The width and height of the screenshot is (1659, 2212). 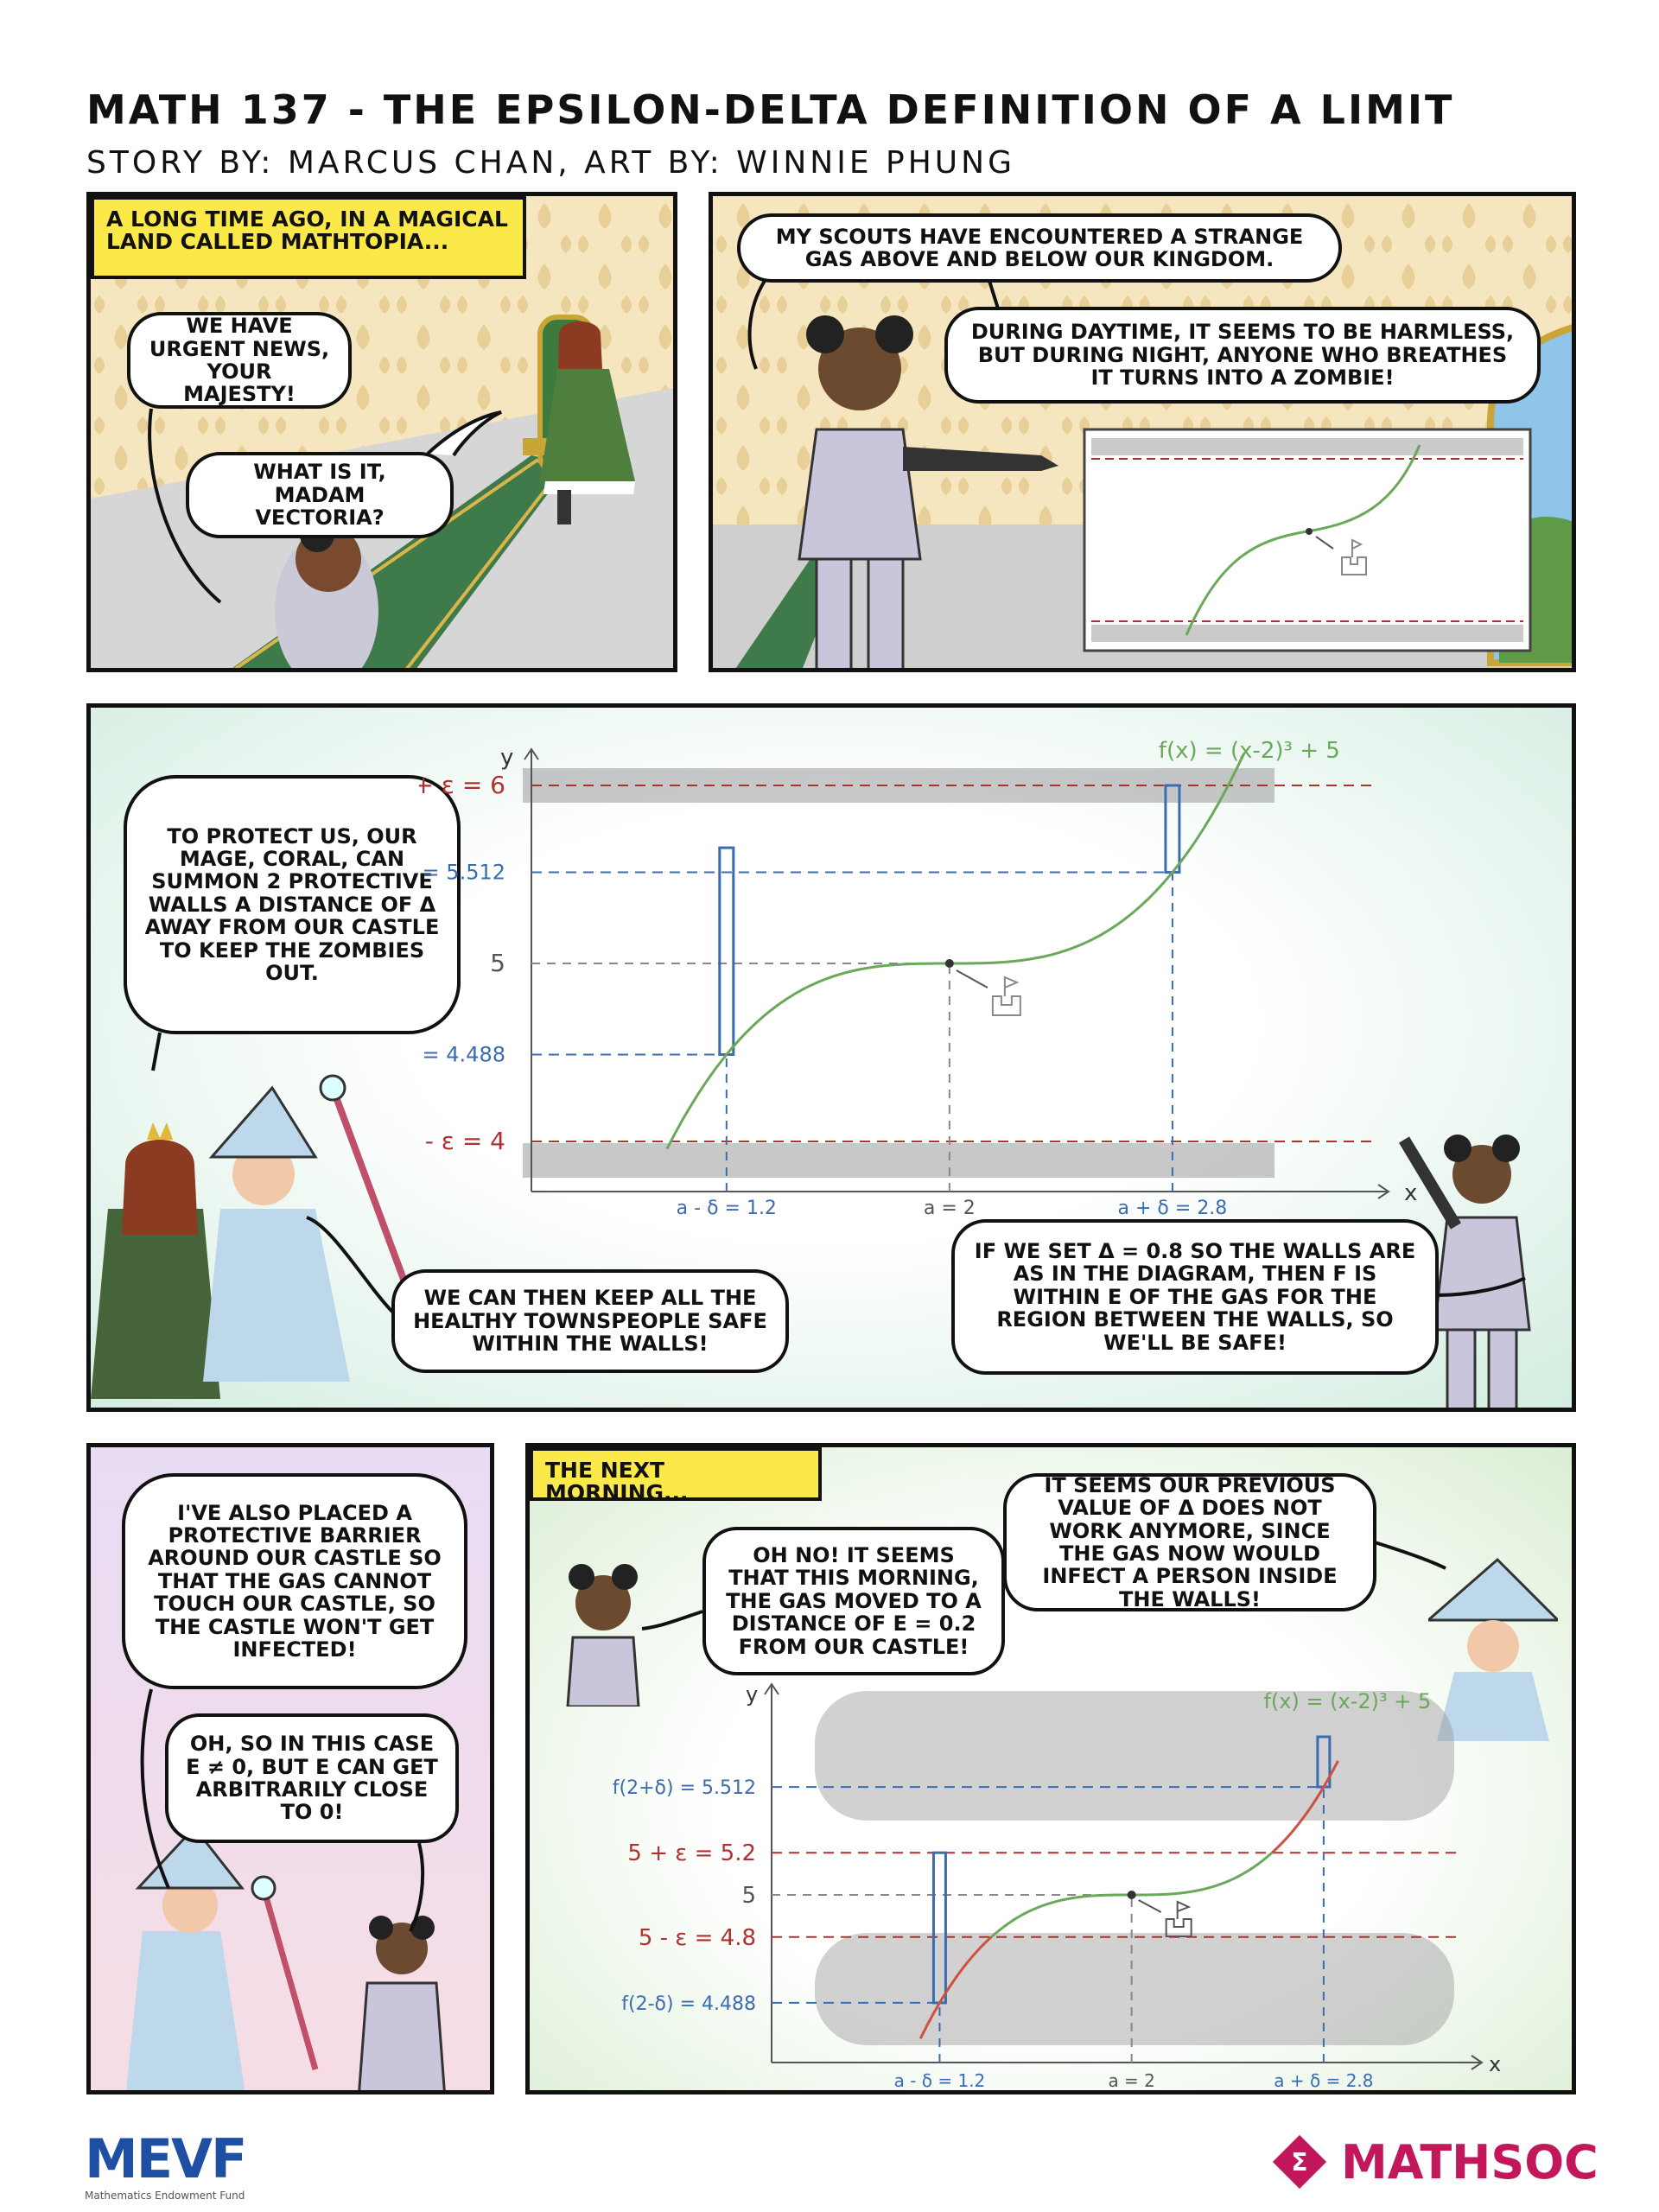 I want to click on panel-1-bubble-queen: WHAT IS IT, MADAM VECTORIA?, so click(x=320, y=495).